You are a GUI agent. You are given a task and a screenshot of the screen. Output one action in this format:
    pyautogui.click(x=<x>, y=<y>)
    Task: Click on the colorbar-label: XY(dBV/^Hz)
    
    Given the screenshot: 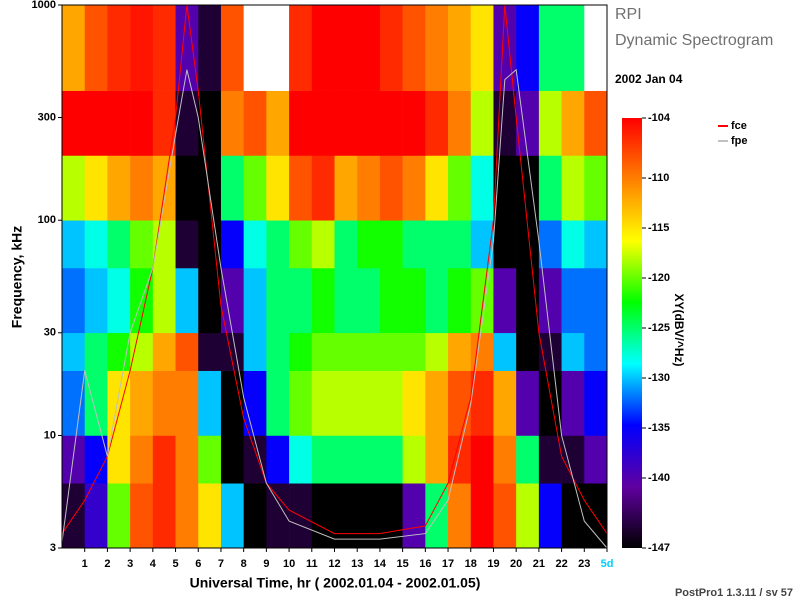 What is the action you would take?
    pyautogui.click(x=679, y=329)
    